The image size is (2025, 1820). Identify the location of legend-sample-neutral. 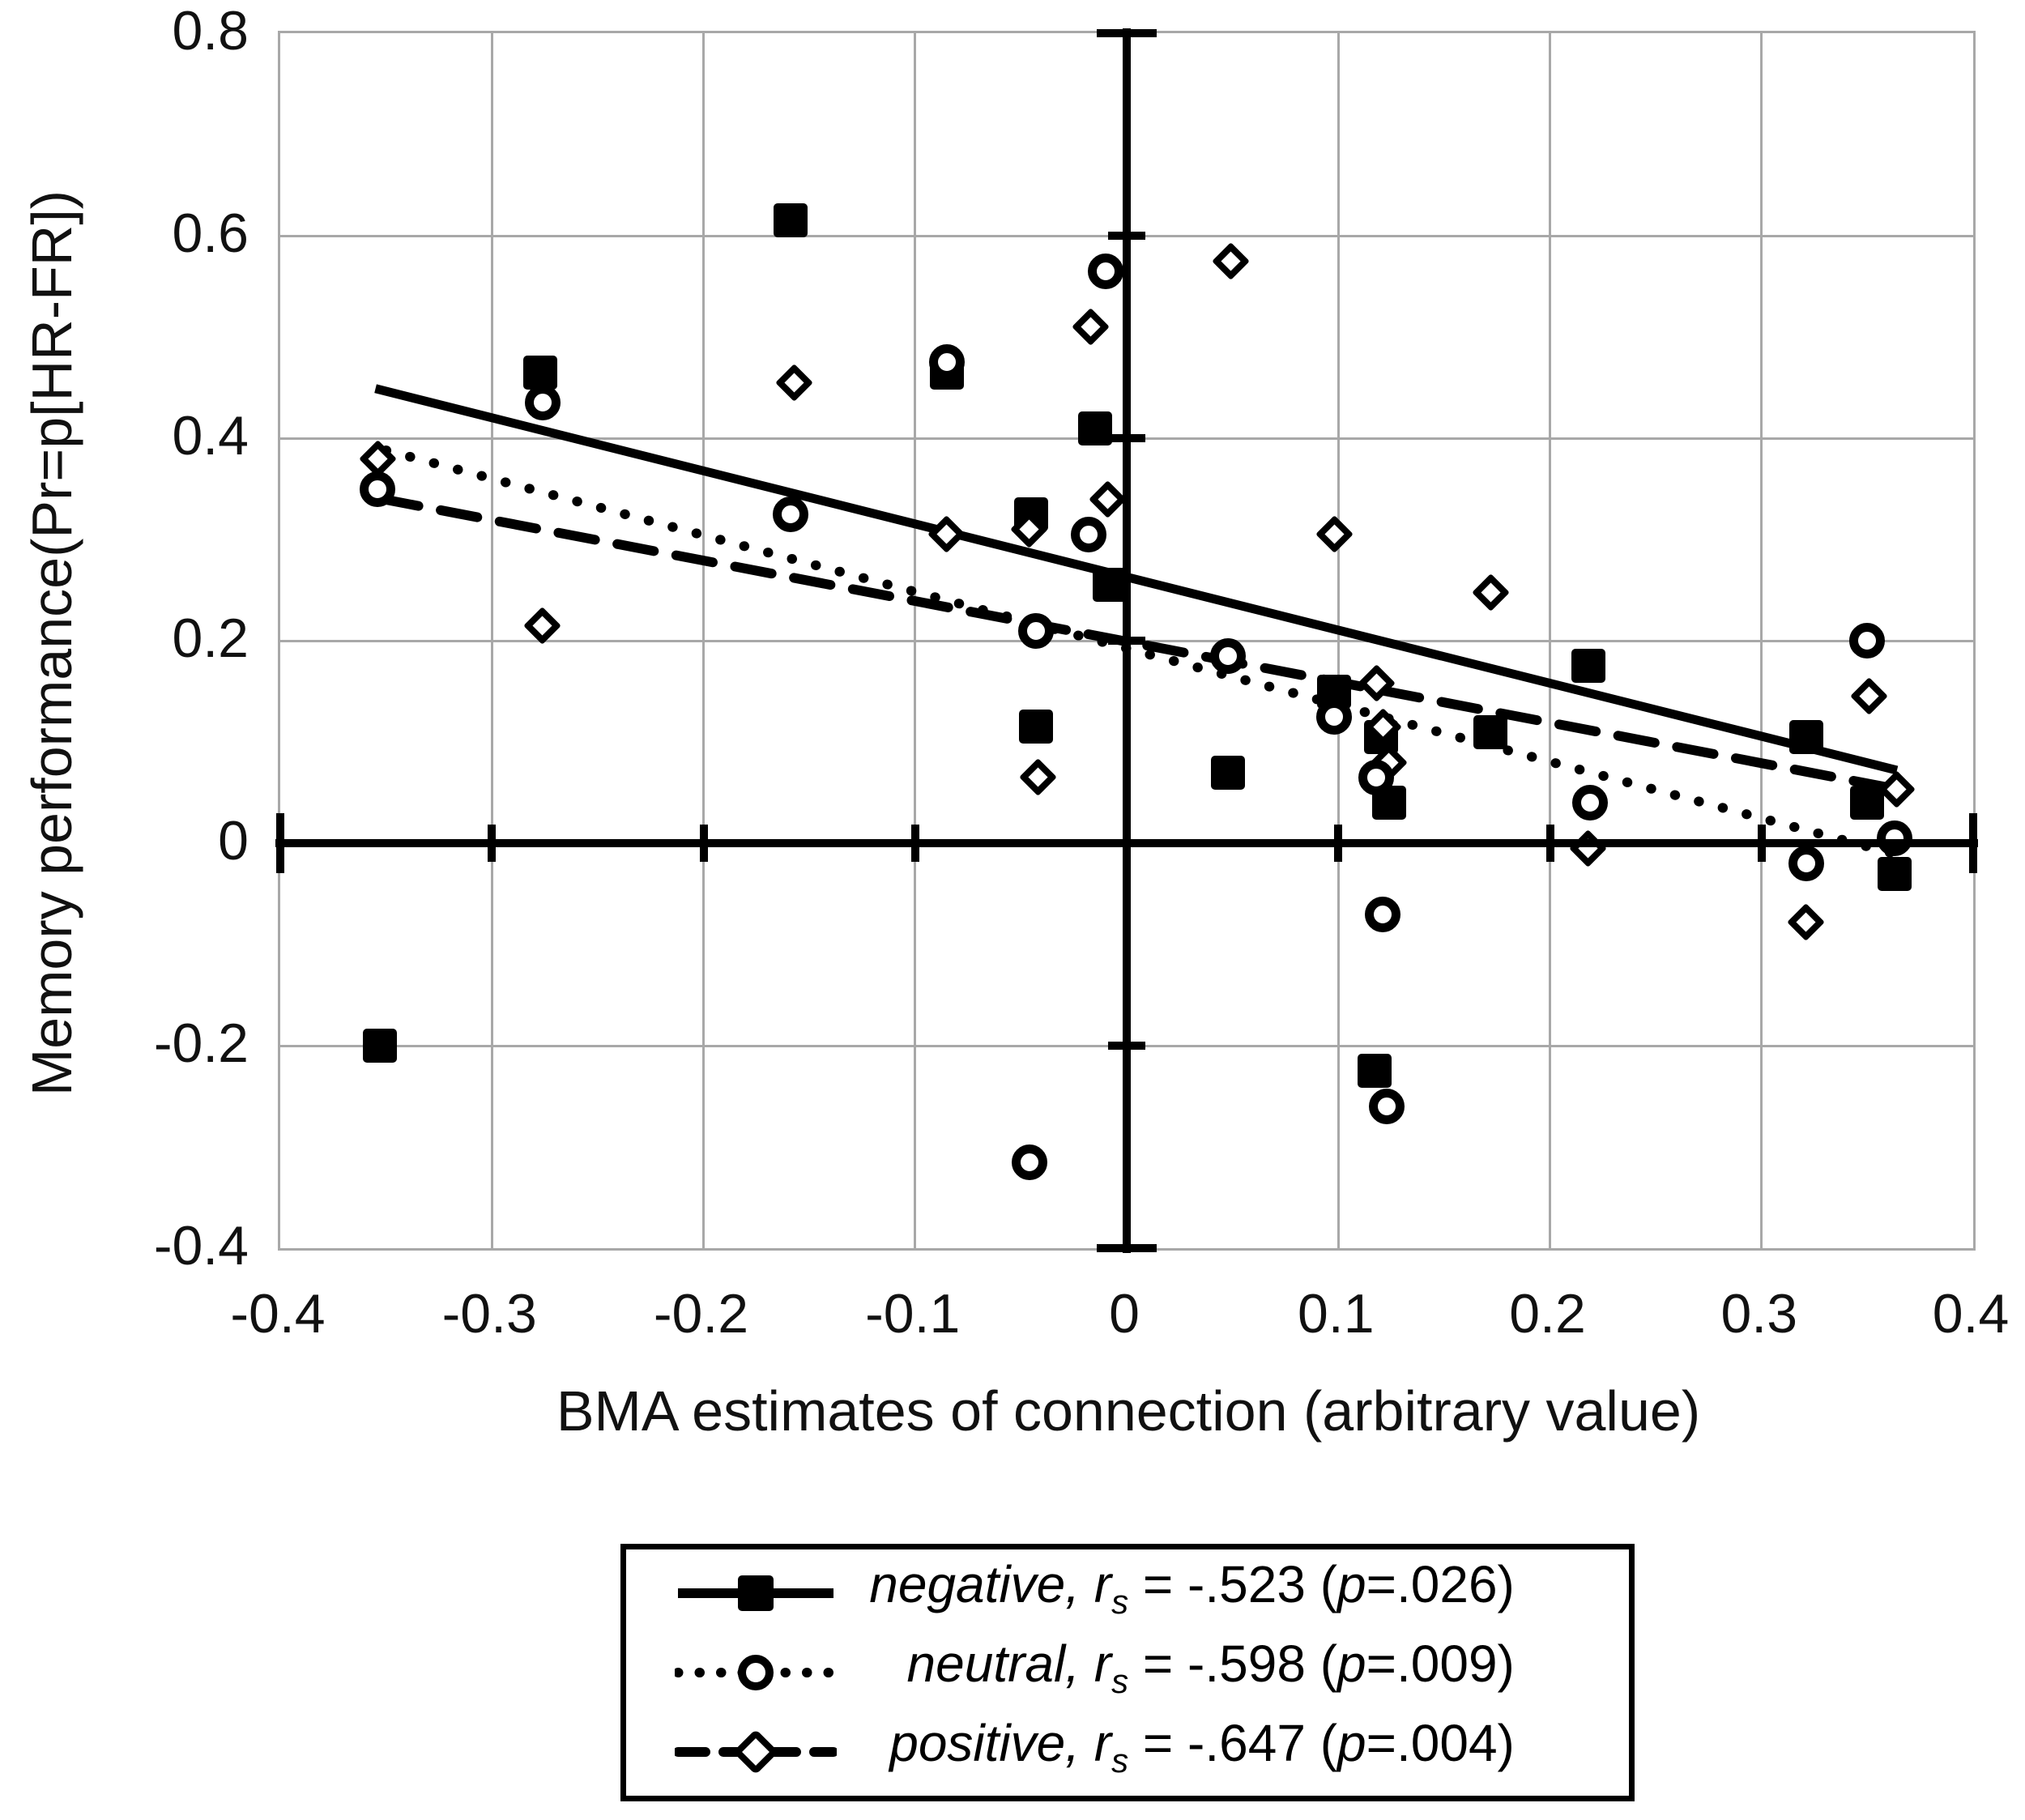
(756, 1672).